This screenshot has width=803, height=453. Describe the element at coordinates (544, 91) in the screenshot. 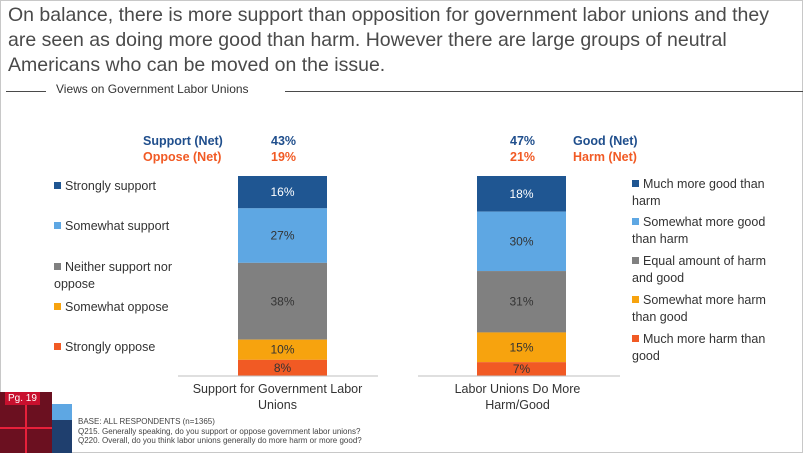

I see `rule-right` at that location.